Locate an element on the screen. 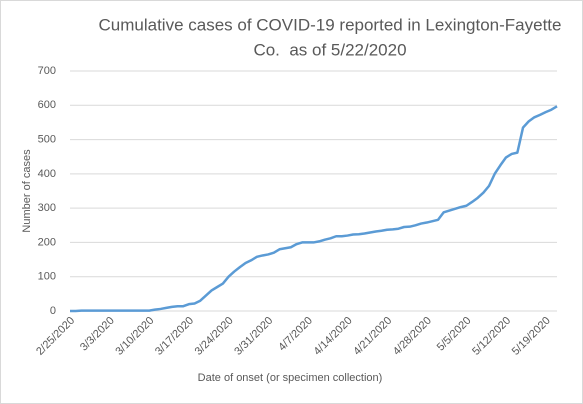 This screenshot has height=404, width=583. y-tick-label: 100 is located at coordinates (47, 277).